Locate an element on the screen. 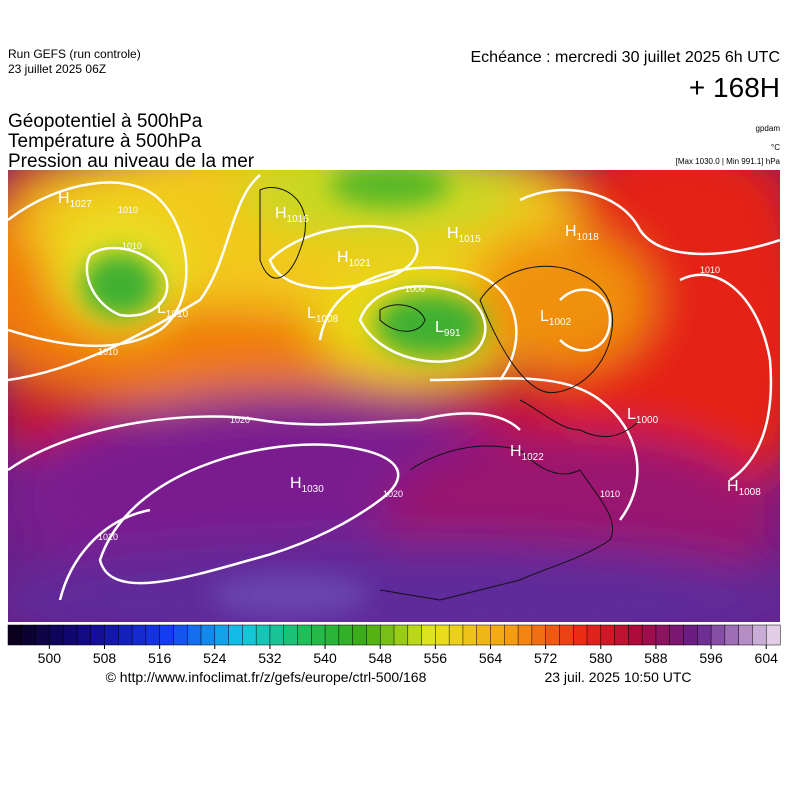 This screenshot has height=789, width=788. pressure-center: H1030 is located at coordinates (307, 485).